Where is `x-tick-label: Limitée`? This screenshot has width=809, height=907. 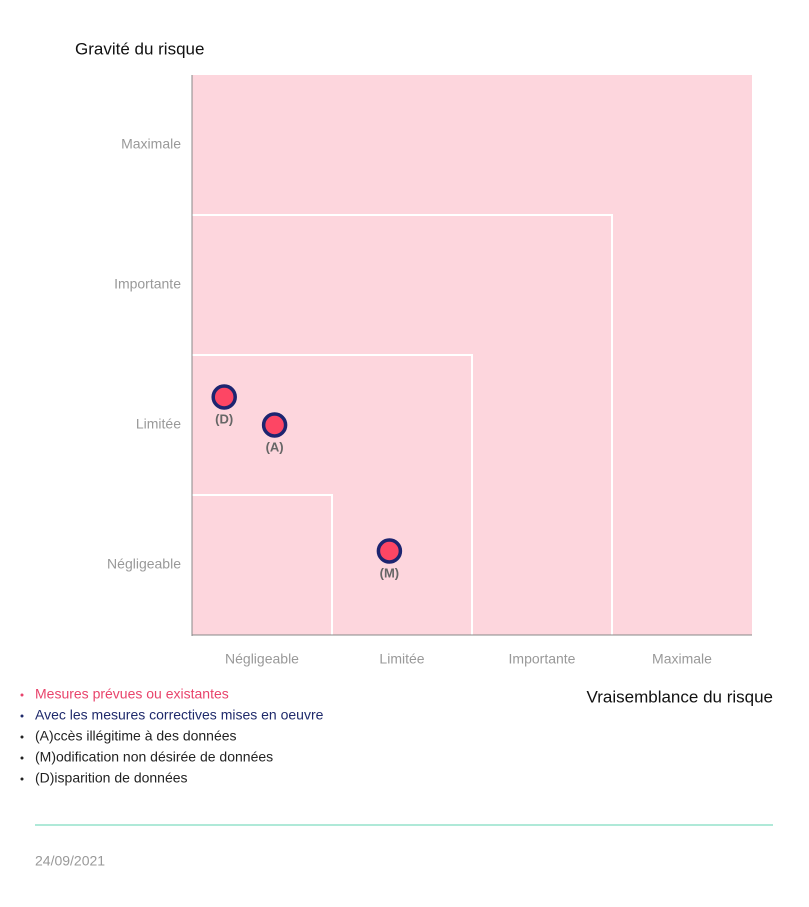
x-tick-label: Limitée is located at coordinates (401, 659).